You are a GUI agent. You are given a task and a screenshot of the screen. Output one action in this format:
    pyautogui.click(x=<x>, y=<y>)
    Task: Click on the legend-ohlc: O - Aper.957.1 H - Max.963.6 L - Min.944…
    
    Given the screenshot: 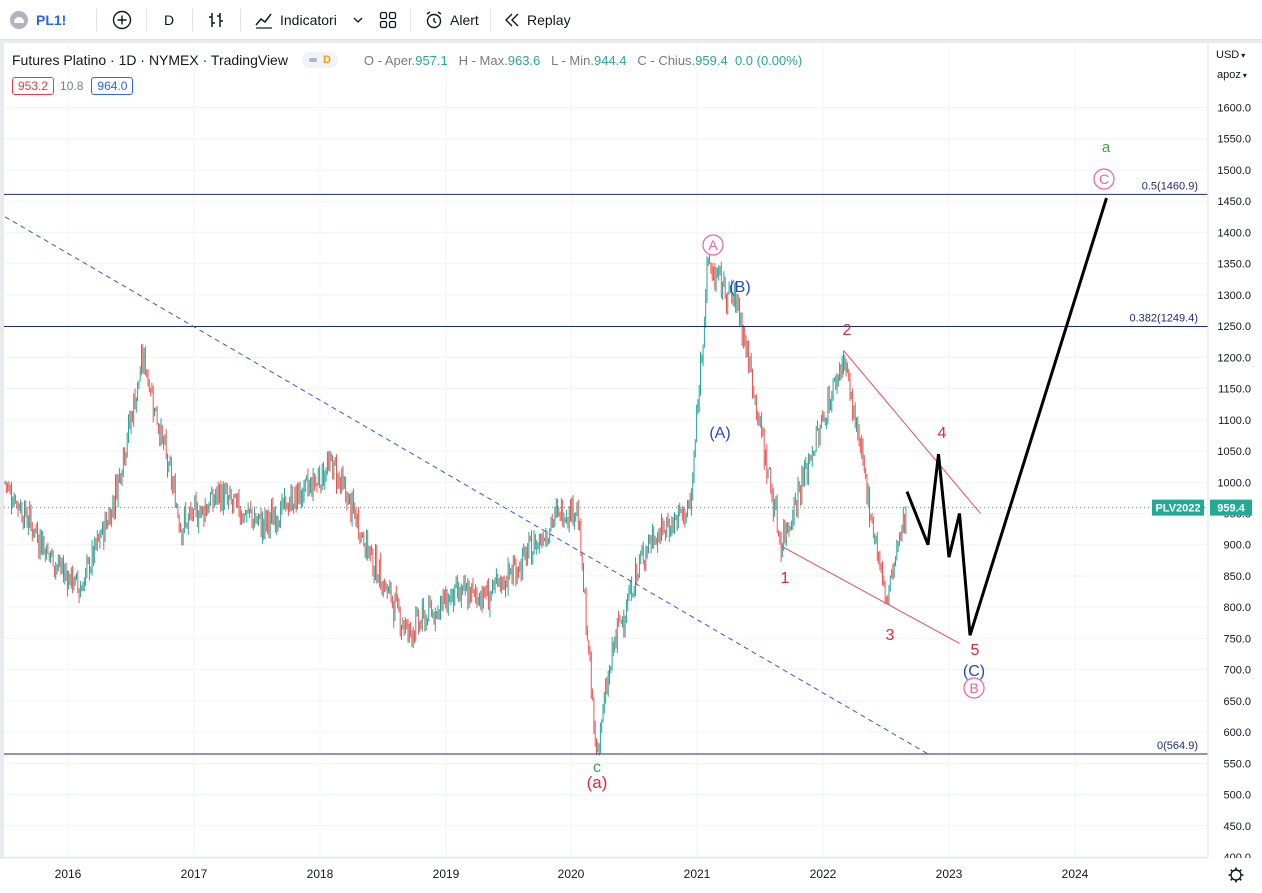 What is the action you would take?
    pyautogui.click(x=583, y=60)
    